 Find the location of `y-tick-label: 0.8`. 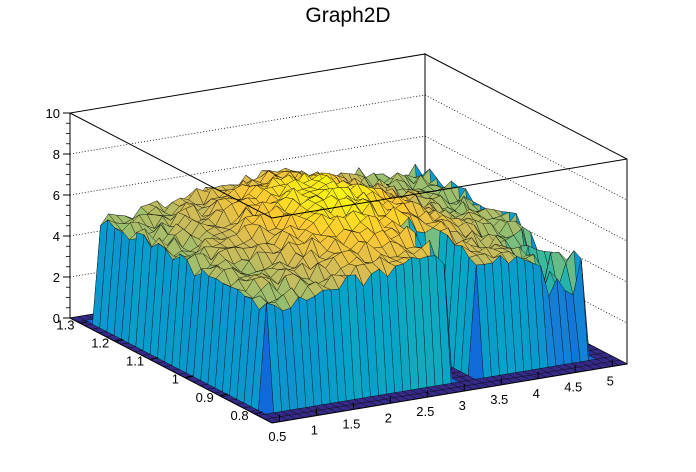

y-tick-label: 0.8 is located at coordinates (240, 415).